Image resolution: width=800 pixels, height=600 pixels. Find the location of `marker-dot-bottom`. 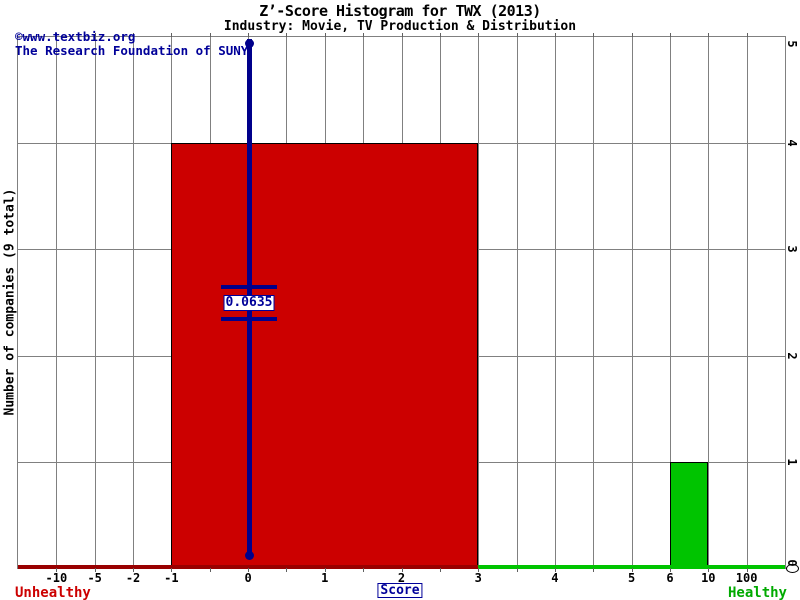

marker-dot-bottom is located at coordinates (249, 555).